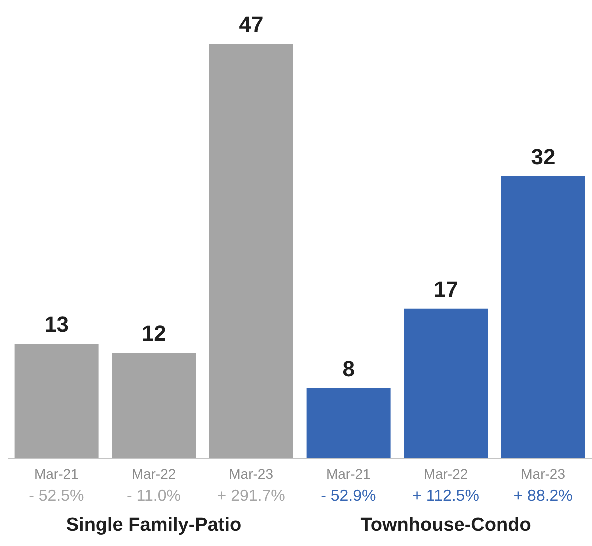 The height and width of the screenshot is (546, 592). I want to click on data-label: 32, so click(543, 157).